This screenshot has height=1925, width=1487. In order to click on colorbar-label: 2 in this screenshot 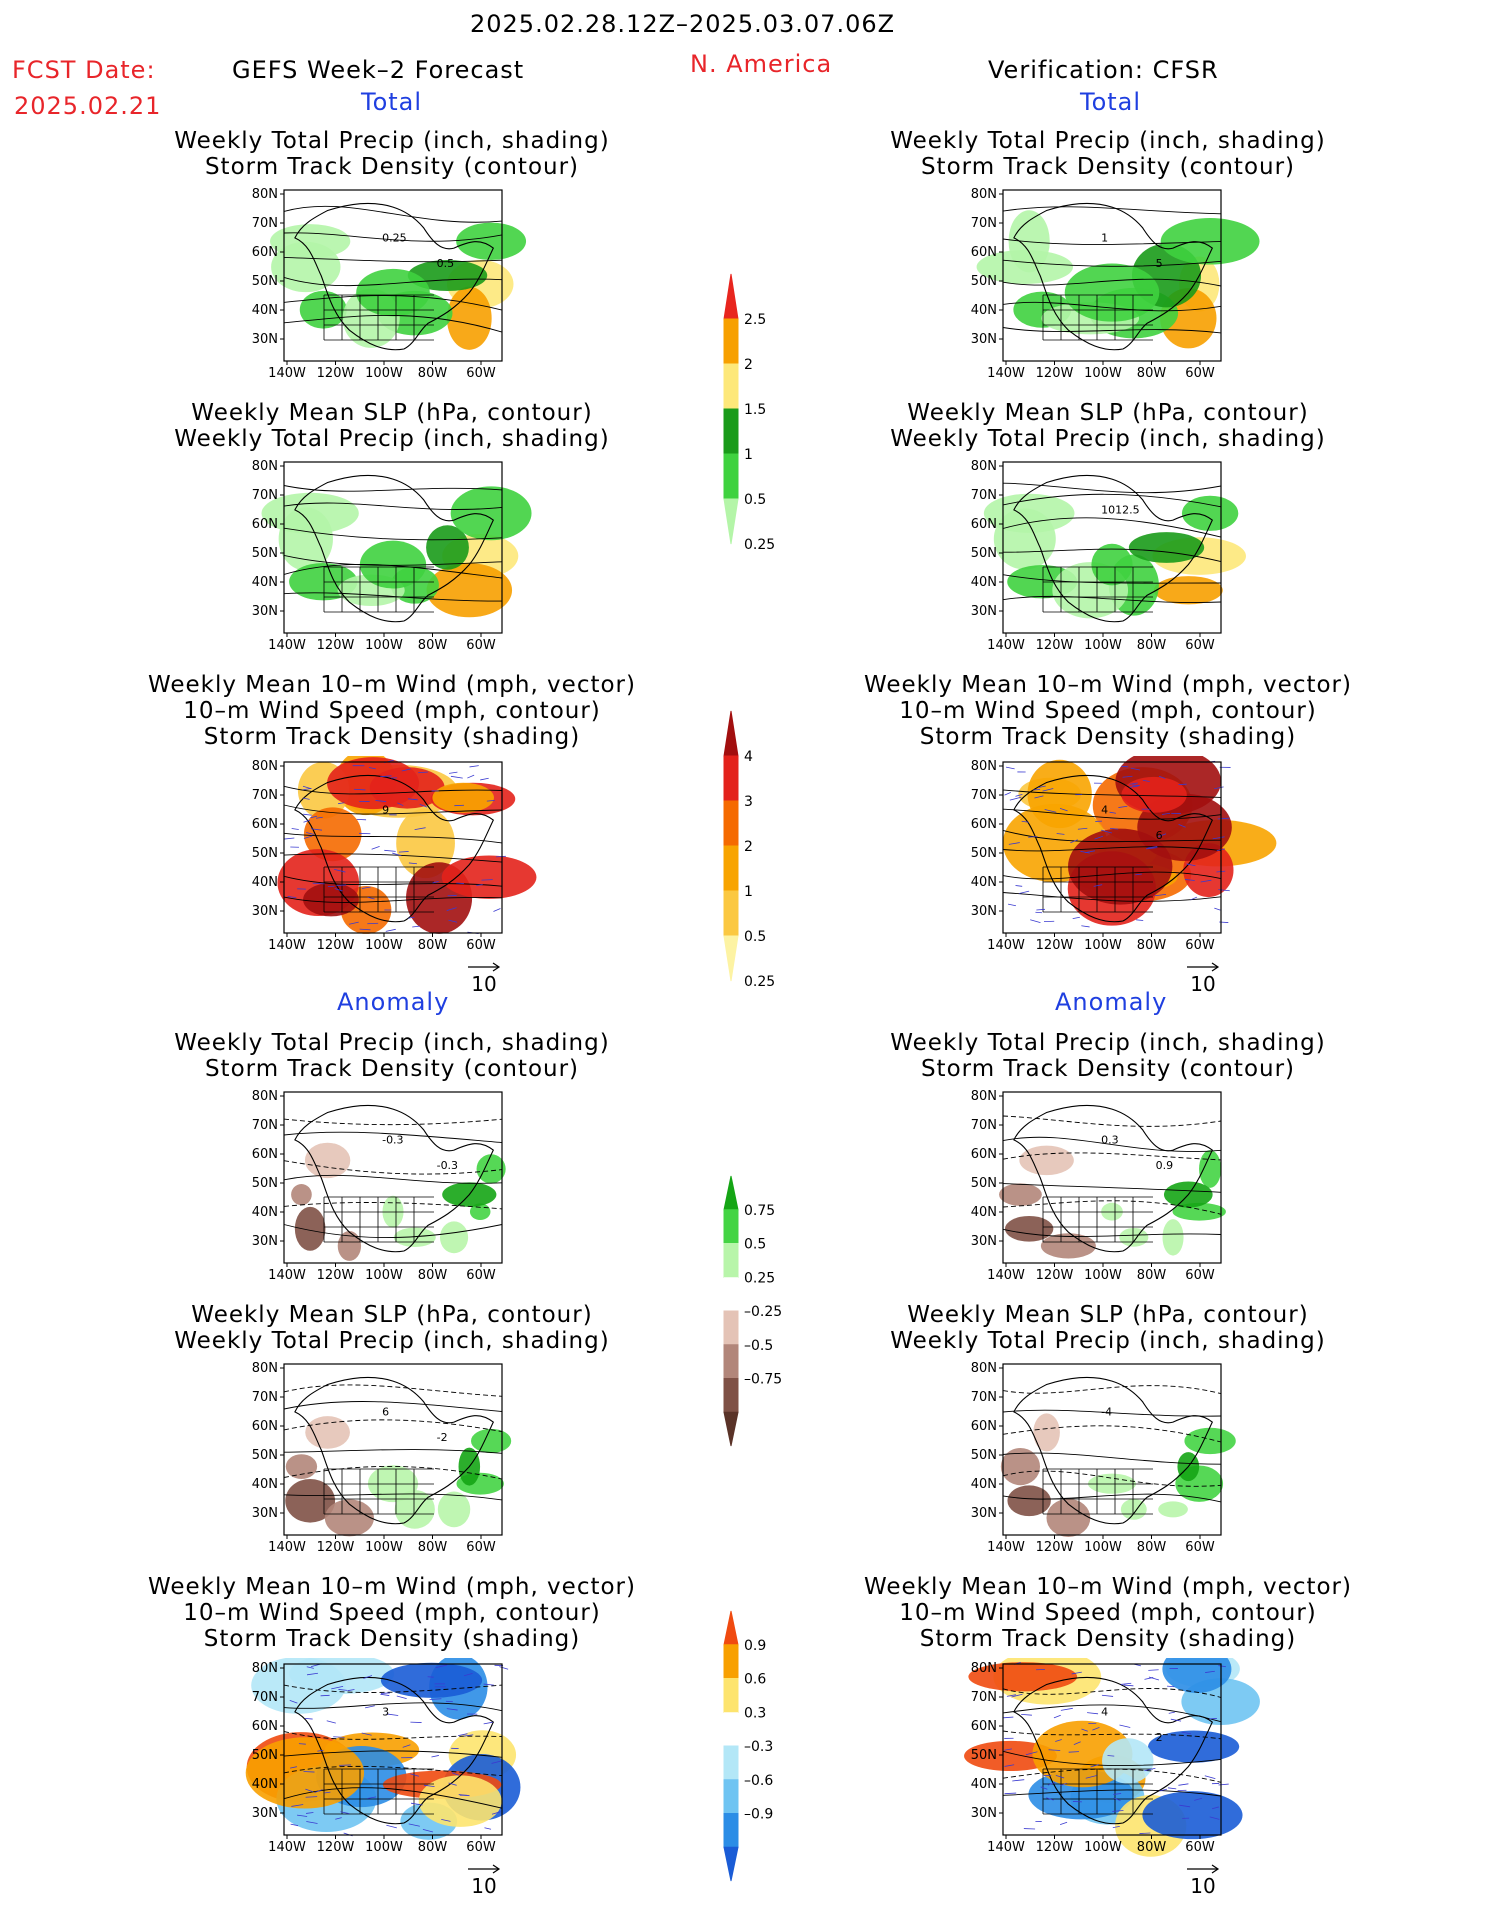, I will do `click(748, 847)`.